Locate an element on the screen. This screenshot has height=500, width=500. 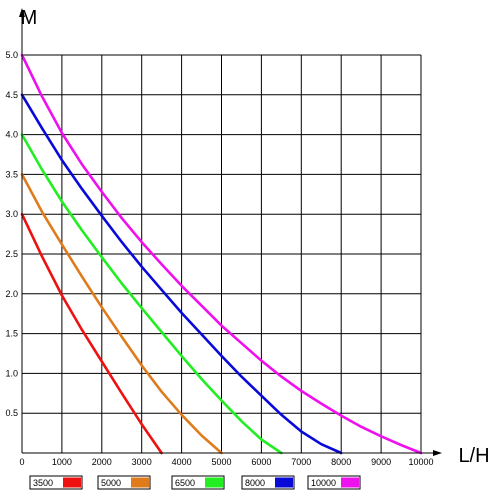
x-axis-title: L/H is located at coordinates (473, 456).